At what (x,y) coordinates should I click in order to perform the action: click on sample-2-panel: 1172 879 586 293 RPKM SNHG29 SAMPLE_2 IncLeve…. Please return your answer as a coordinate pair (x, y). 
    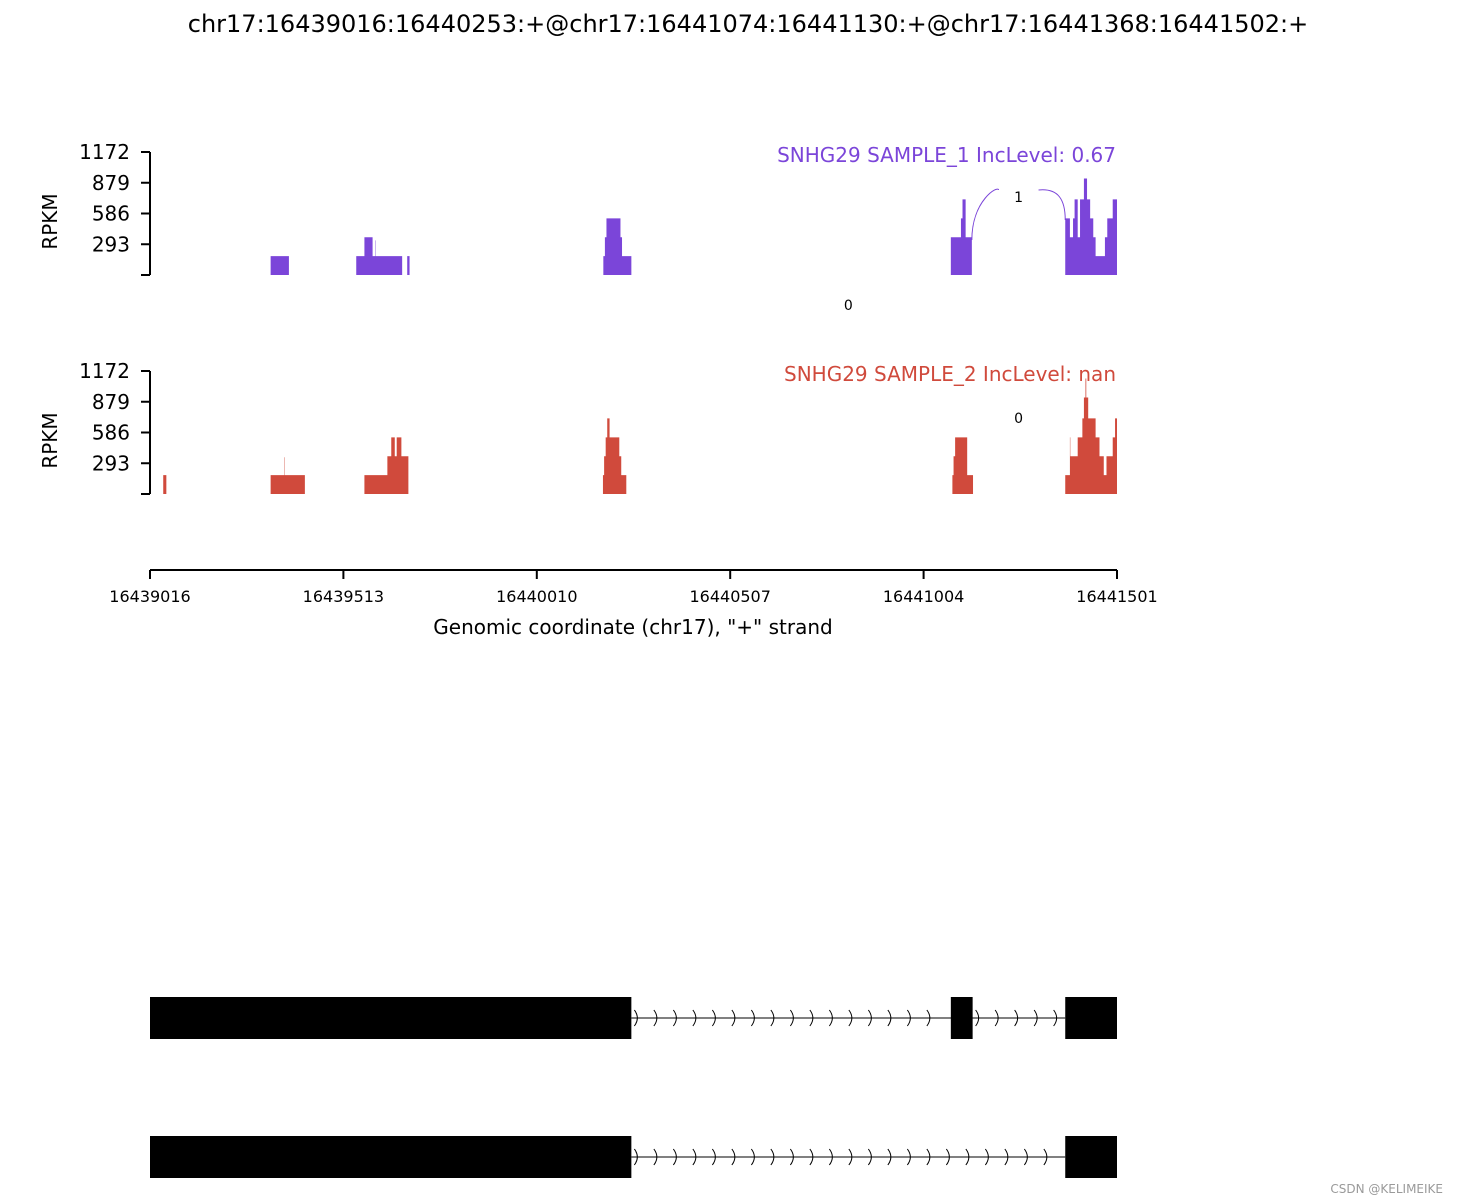
    Looking at the image, I should click on (577, 427).